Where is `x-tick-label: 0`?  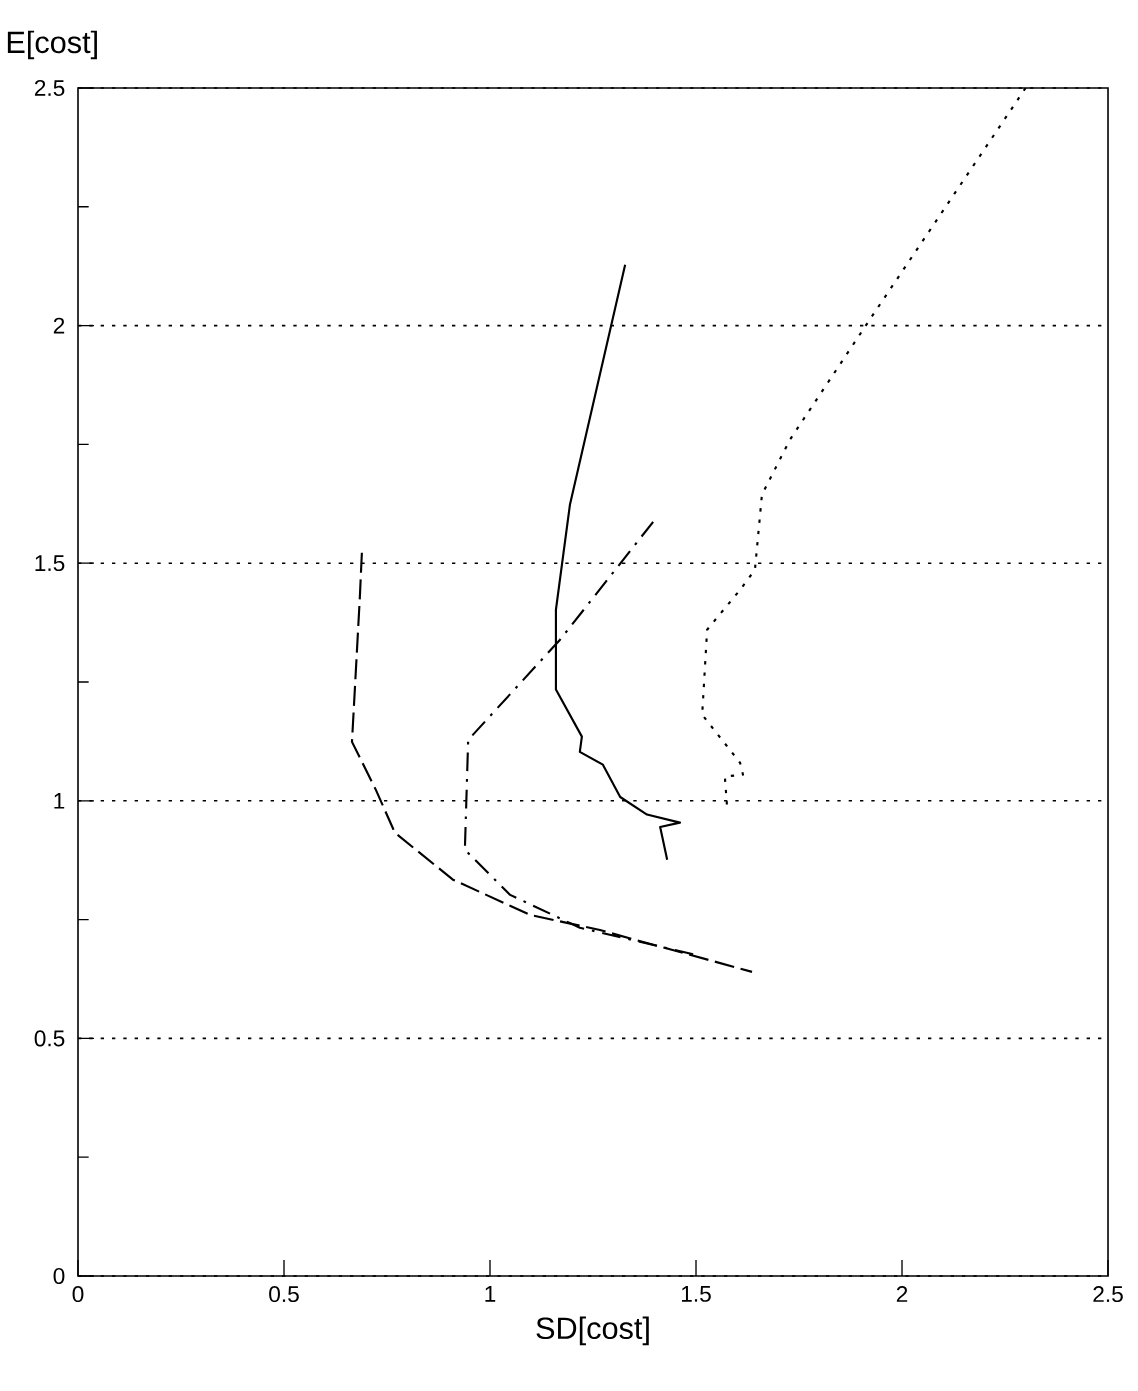 x-tick-label: 0 is located at coordinates (78, 1294).